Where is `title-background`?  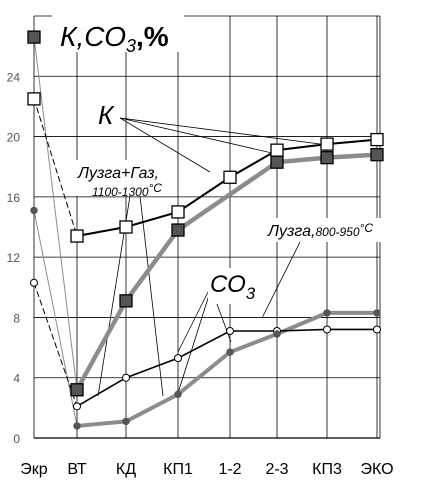 title-background is located at coordinates (118, 31).